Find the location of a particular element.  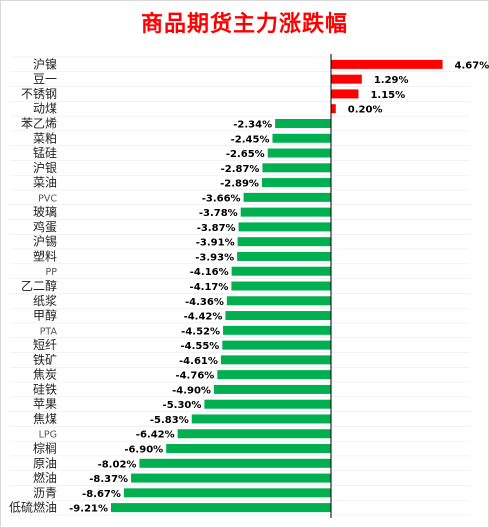

category-label: PTA is located at coordinates (49, 331).